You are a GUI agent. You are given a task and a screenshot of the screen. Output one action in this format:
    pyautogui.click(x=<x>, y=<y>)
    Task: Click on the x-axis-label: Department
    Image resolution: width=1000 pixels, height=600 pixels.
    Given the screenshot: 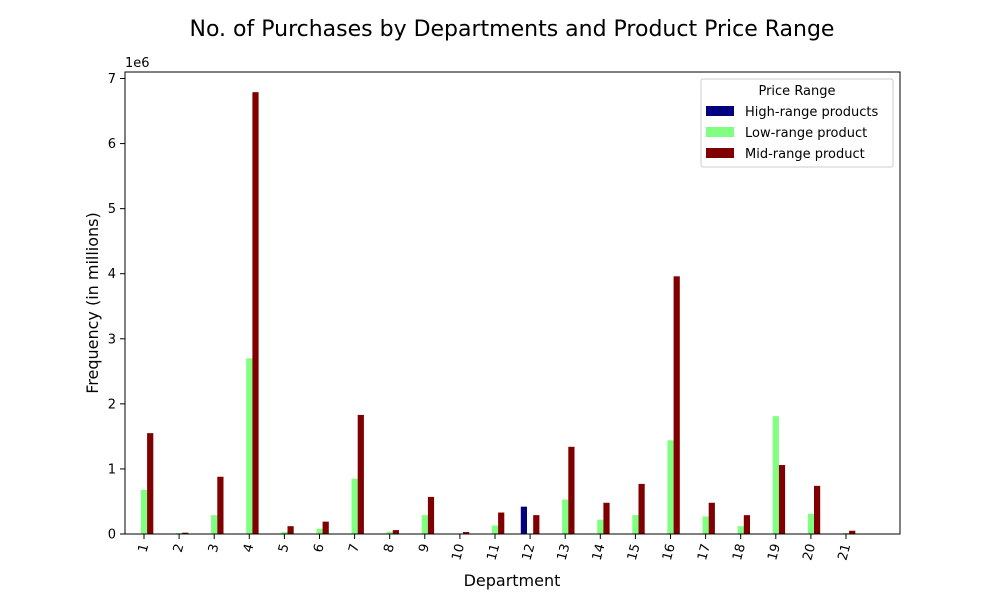 What is the action you would take?
    pyautogui.click(x=512, y=580)
    